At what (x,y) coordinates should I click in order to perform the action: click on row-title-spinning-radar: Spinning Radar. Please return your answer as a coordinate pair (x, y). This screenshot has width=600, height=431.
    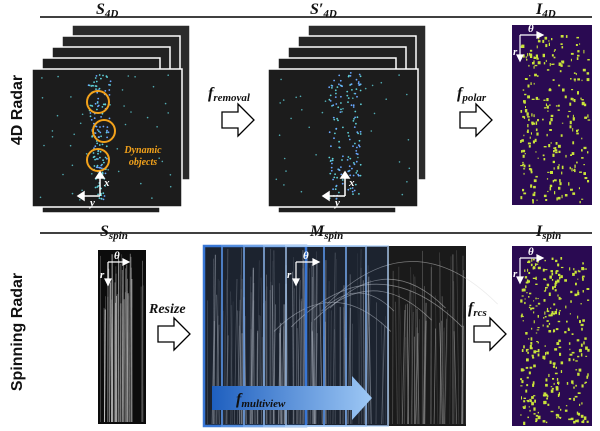
    Looking at the image, I should click on (17, 332).